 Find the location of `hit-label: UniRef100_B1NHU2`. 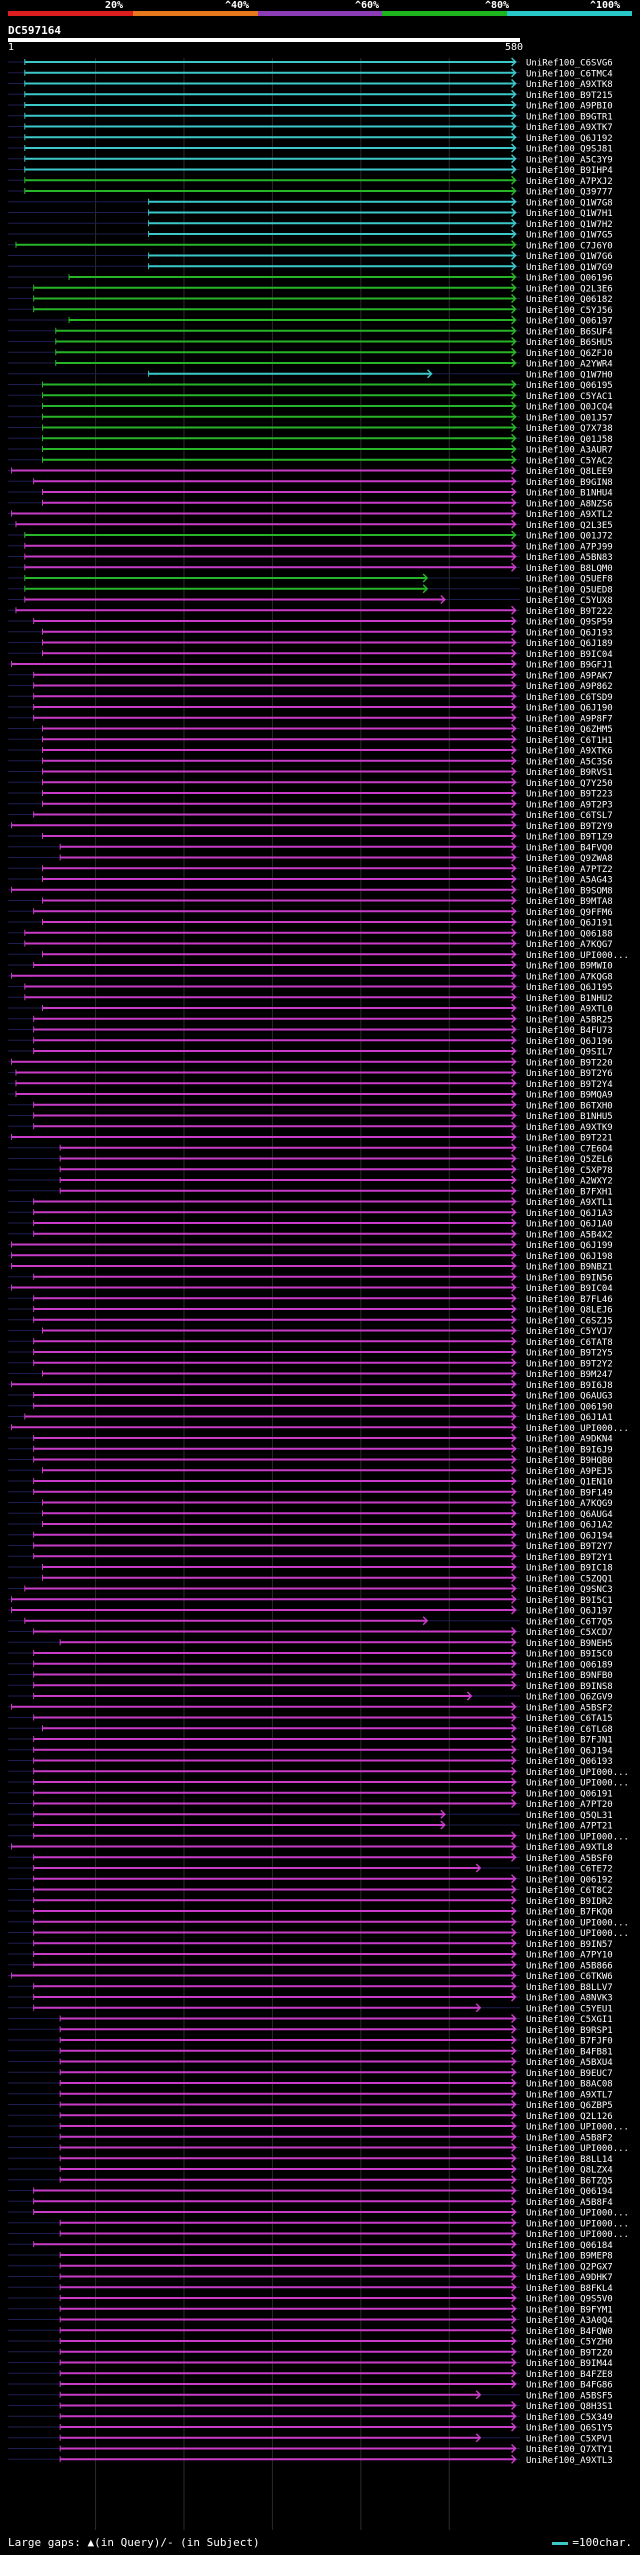

hit-label: UniRef100_B1NHU2 is located at coordinates (569, 999).